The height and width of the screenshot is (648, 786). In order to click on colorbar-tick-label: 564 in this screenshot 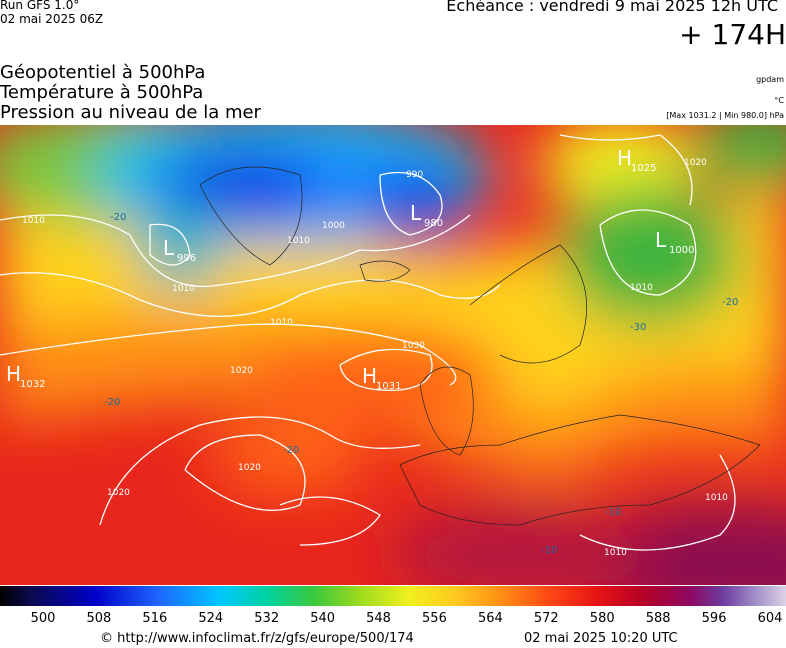, I will do `click(490, 618)`.